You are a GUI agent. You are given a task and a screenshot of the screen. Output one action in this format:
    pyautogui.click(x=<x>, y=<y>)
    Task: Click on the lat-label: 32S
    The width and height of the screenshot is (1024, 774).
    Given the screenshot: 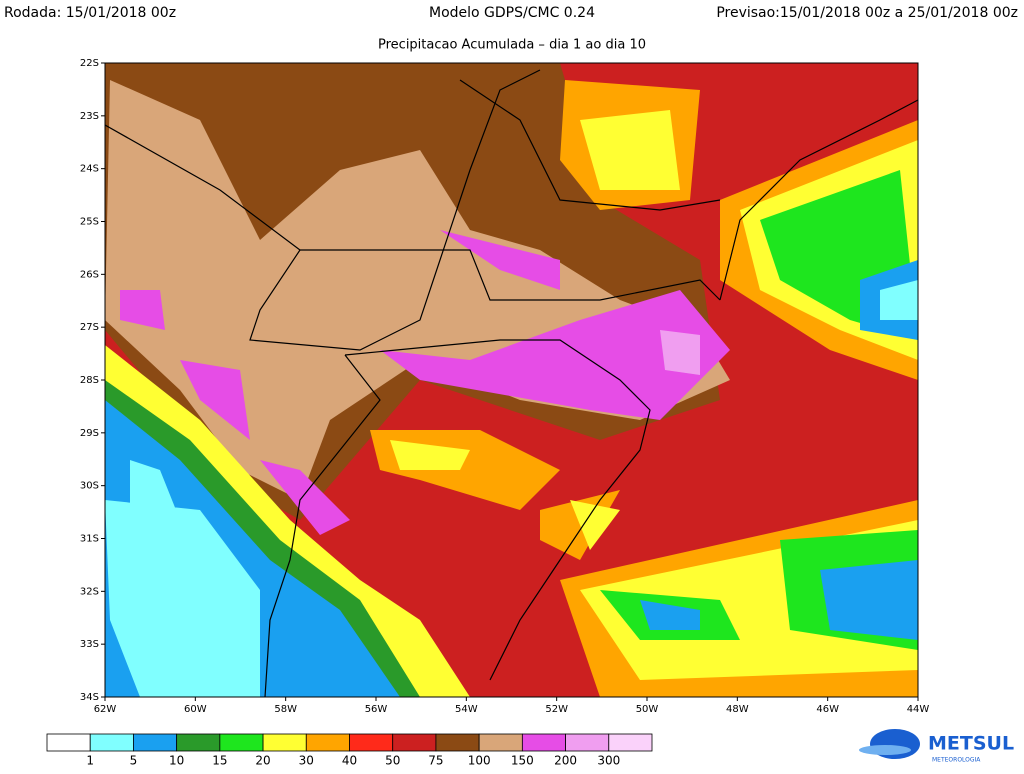 What is the action you would take?
    pyautogui.click(x=89, y=591)
    